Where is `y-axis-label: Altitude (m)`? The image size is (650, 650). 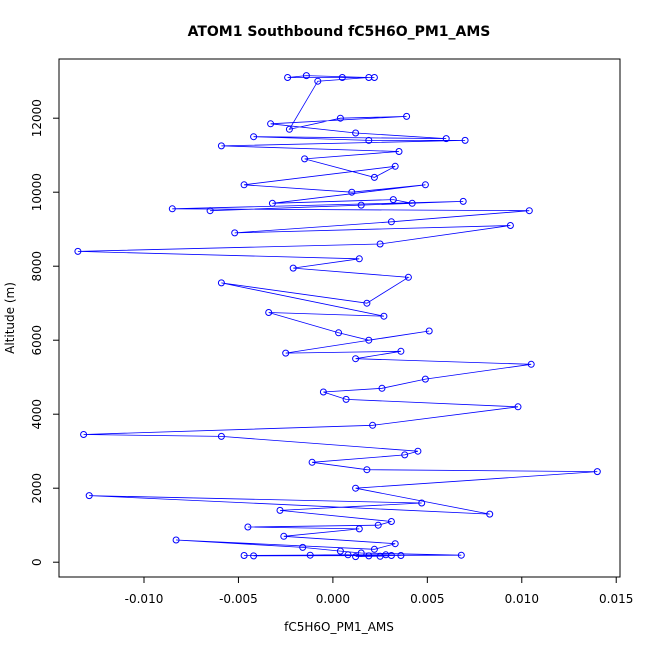 y-axis-label: Altitude (m) is located at coordinates (10, 318).